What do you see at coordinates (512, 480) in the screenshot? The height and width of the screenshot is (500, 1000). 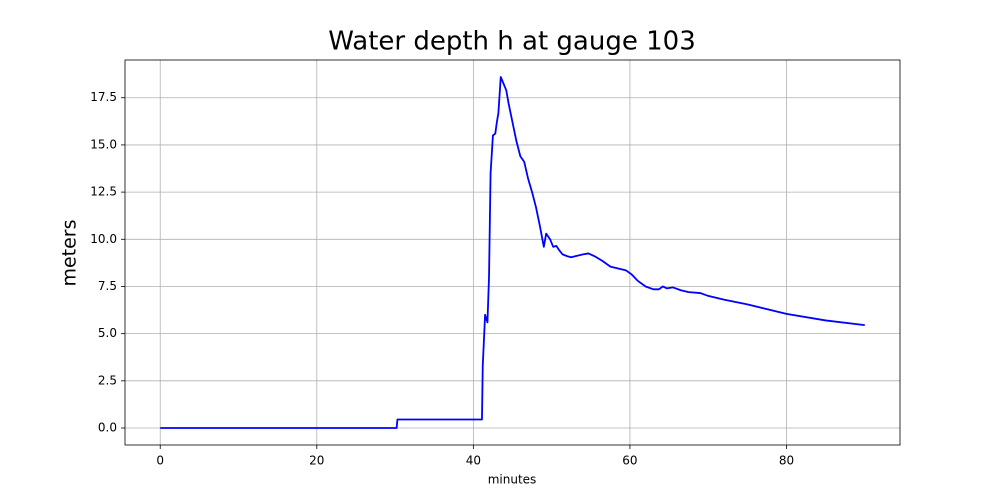 I see `x-axis-label: minutes` at bounding box center [512, 480].